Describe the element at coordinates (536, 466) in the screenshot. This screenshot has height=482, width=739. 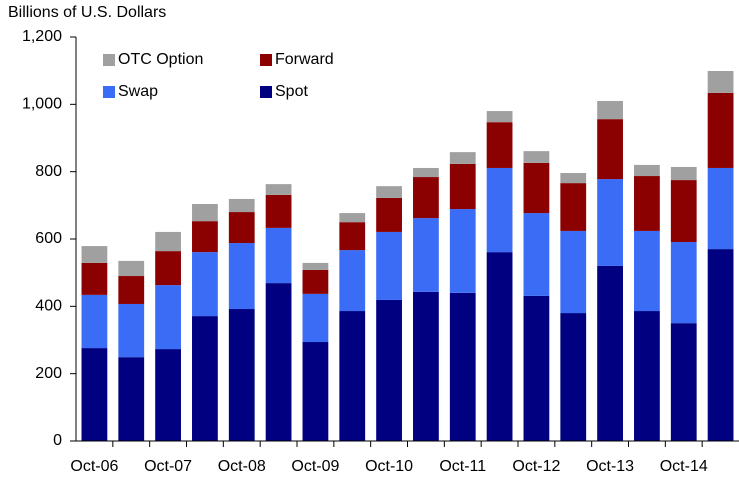
I see `x-tick-label: Oct-12` at that location.